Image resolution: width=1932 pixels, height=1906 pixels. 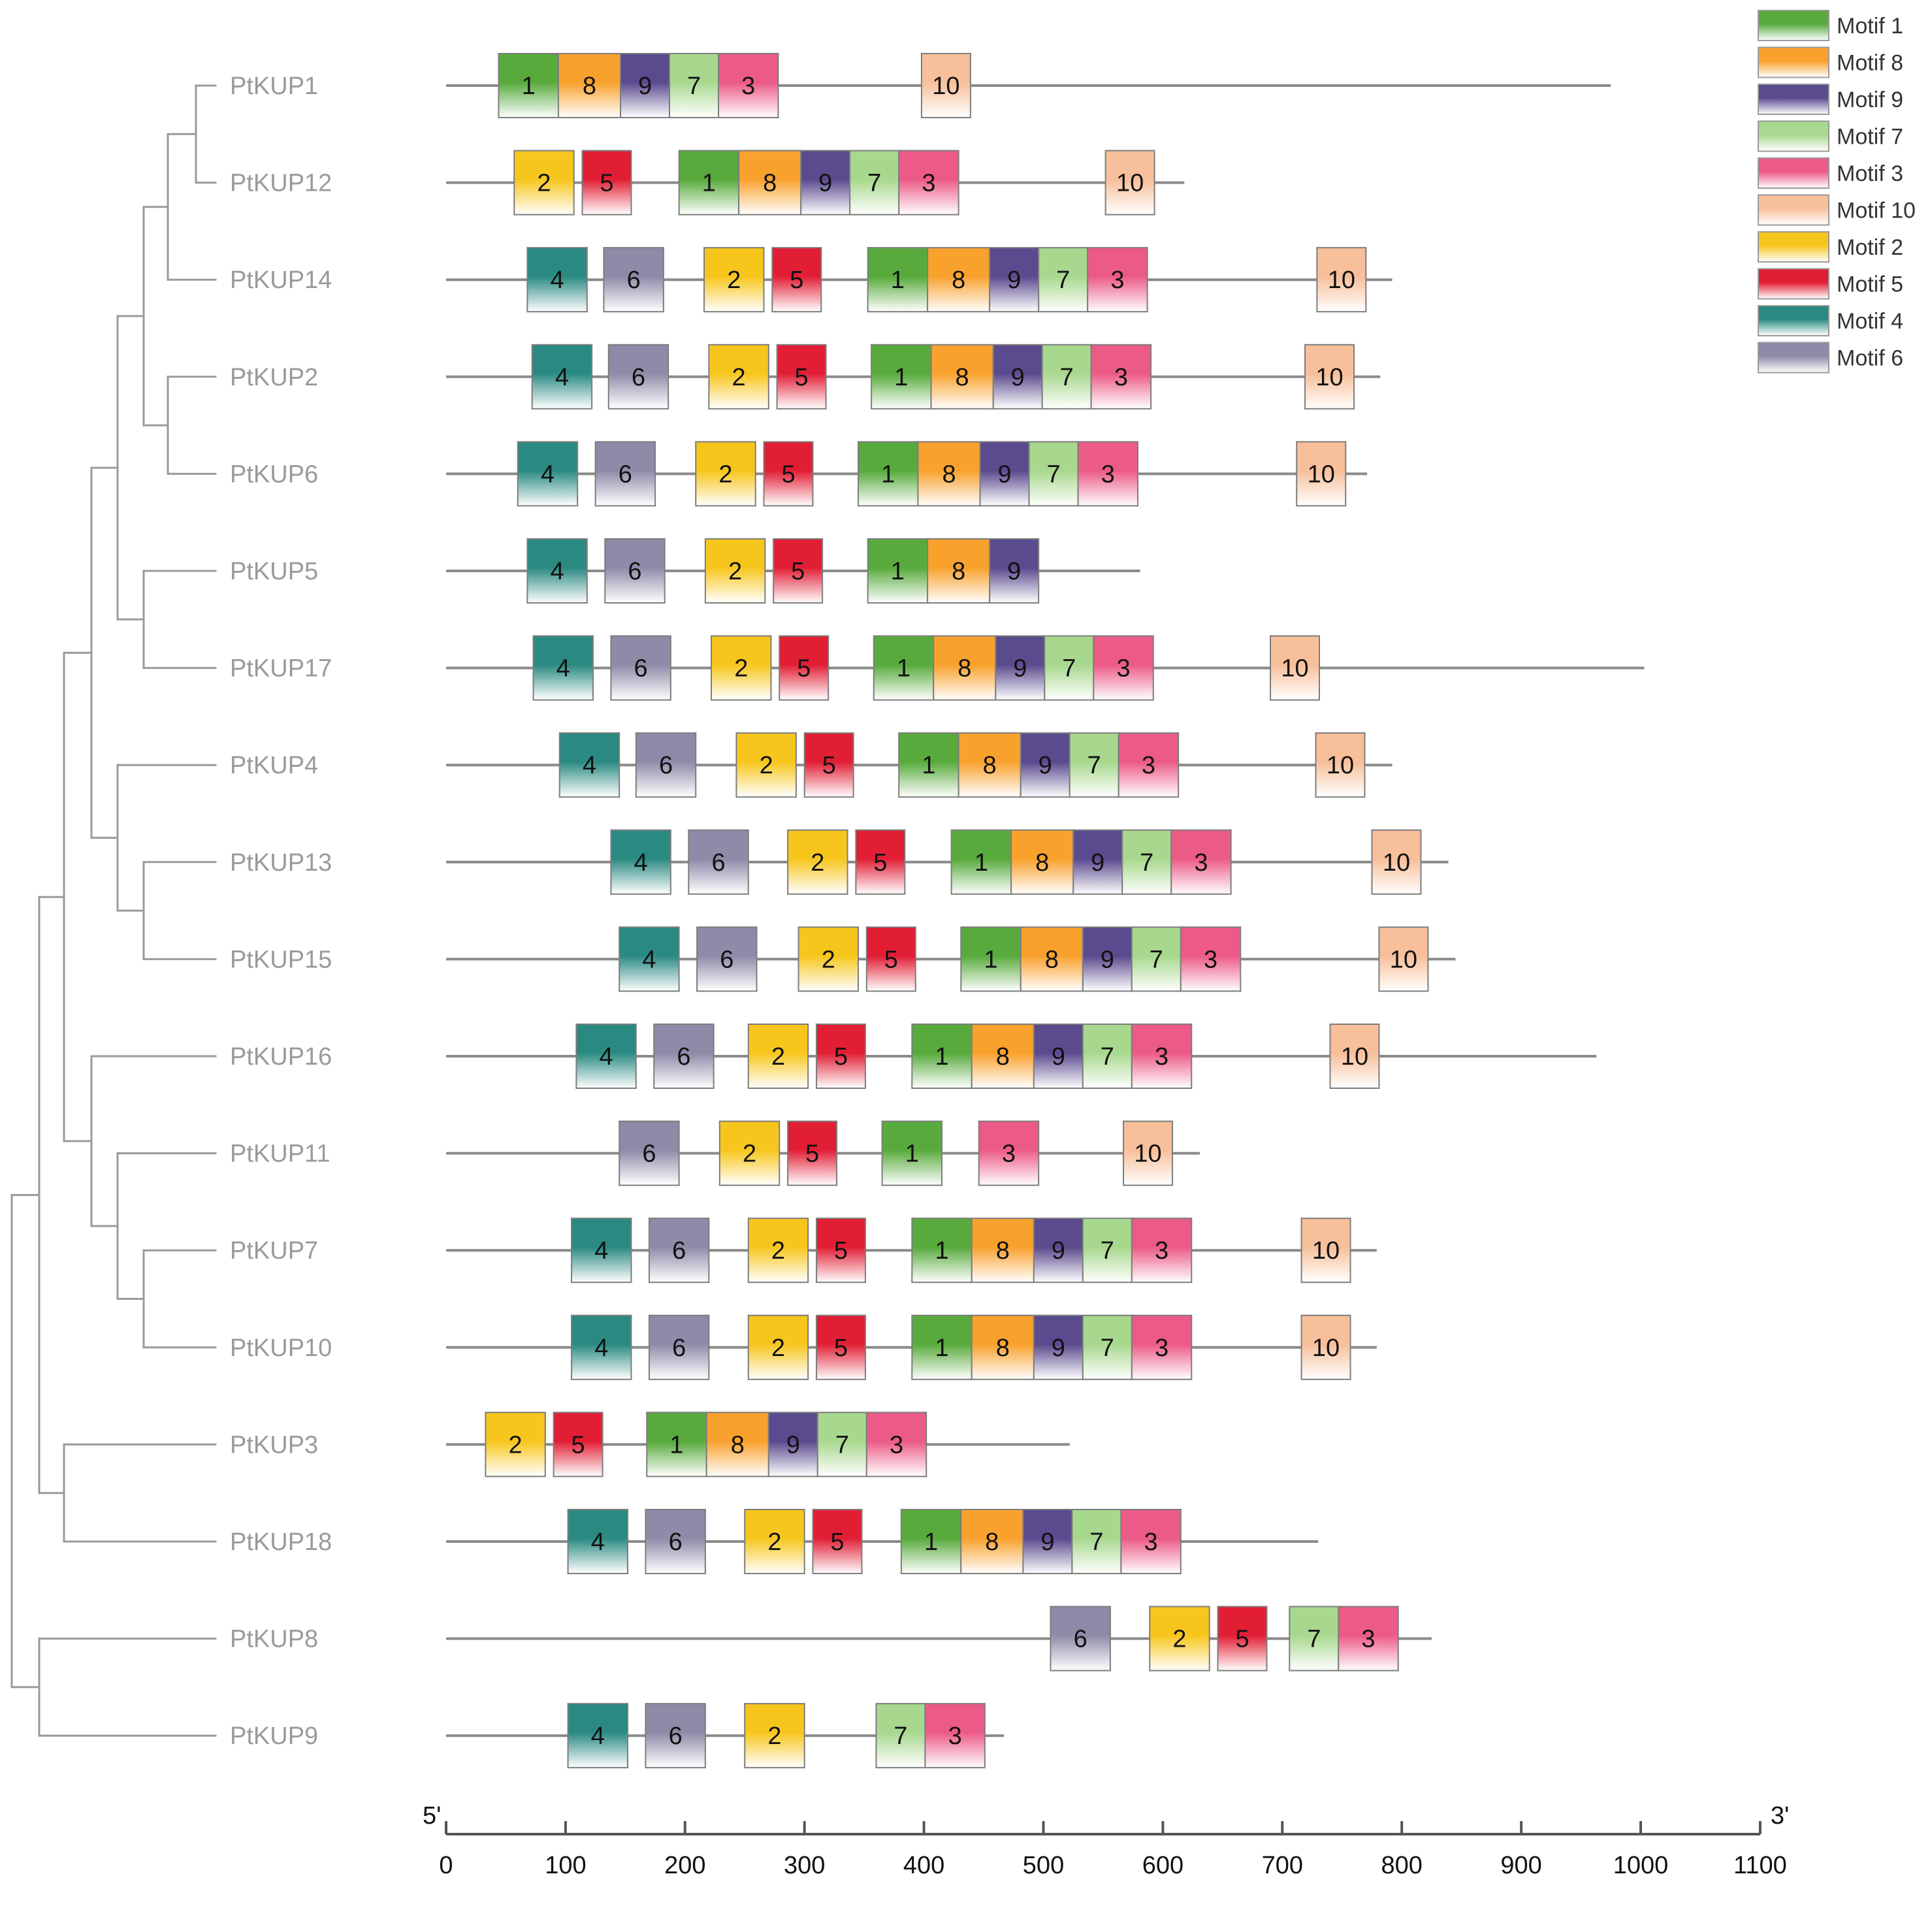 What do you see at coordinates (799, 474) in the screenshot?
I see `gene-row-ptkup6: PtKUP6 4 6 2 5 1 8 9 7 3 10` at bounding box center [799, 474].